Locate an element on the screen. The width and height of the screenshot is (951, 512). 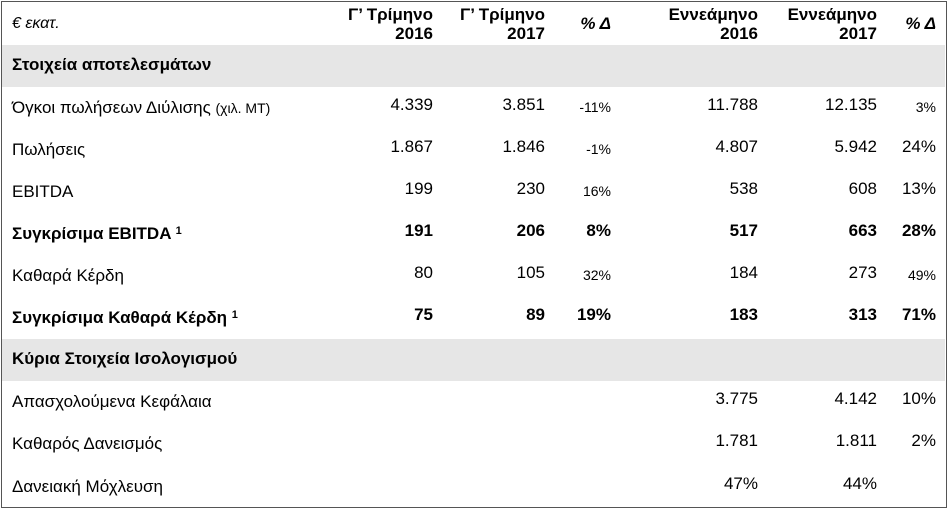
row-label: Δανειακή Μόχλευση is located at coordinates (87, 486).